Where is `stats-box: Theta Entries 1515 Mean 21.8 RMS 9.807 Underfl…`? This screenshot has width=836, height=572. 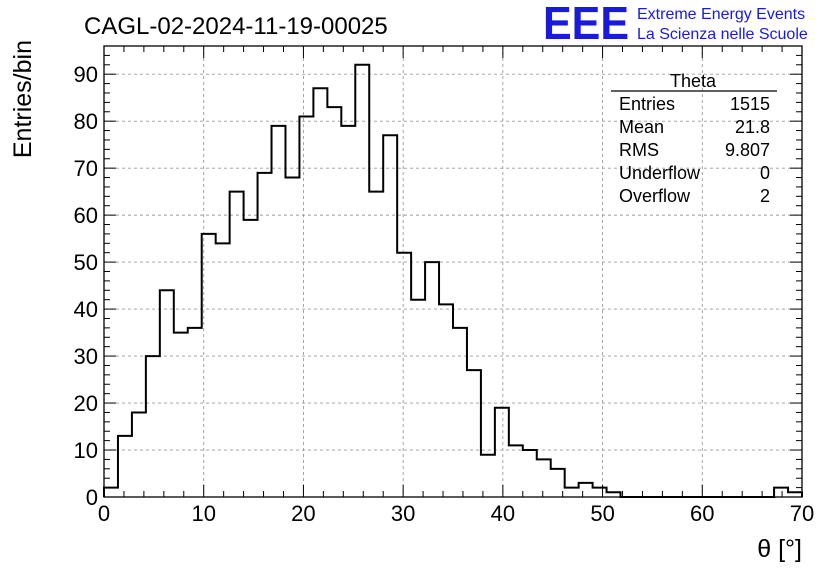 stats-box: Theta Entries 1515 Mean 21.8 RMS 9.807 Underfl… is located at coordinates (694, 138).